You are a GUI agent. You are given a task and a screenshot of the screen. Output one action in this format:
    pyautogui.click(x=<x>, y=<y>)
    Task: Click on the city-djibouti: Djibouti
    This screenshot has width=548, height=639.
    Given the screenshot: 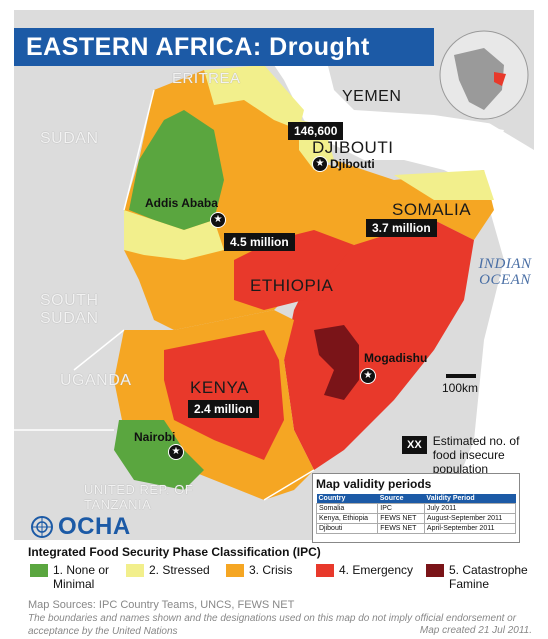 What is the action you would take?
    pyautogui.click(x=352, y=164)
    